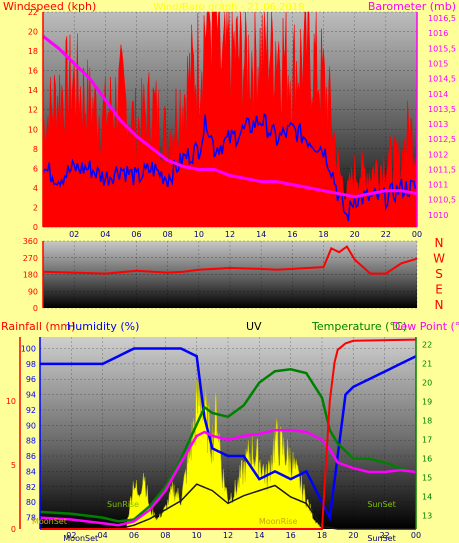 Image resolution: width=459 pixels, height=543 pixels. Describe the element at coordinates (33, 90) in the screenshot. I see `windspeed-tick-label: 14` at that location.